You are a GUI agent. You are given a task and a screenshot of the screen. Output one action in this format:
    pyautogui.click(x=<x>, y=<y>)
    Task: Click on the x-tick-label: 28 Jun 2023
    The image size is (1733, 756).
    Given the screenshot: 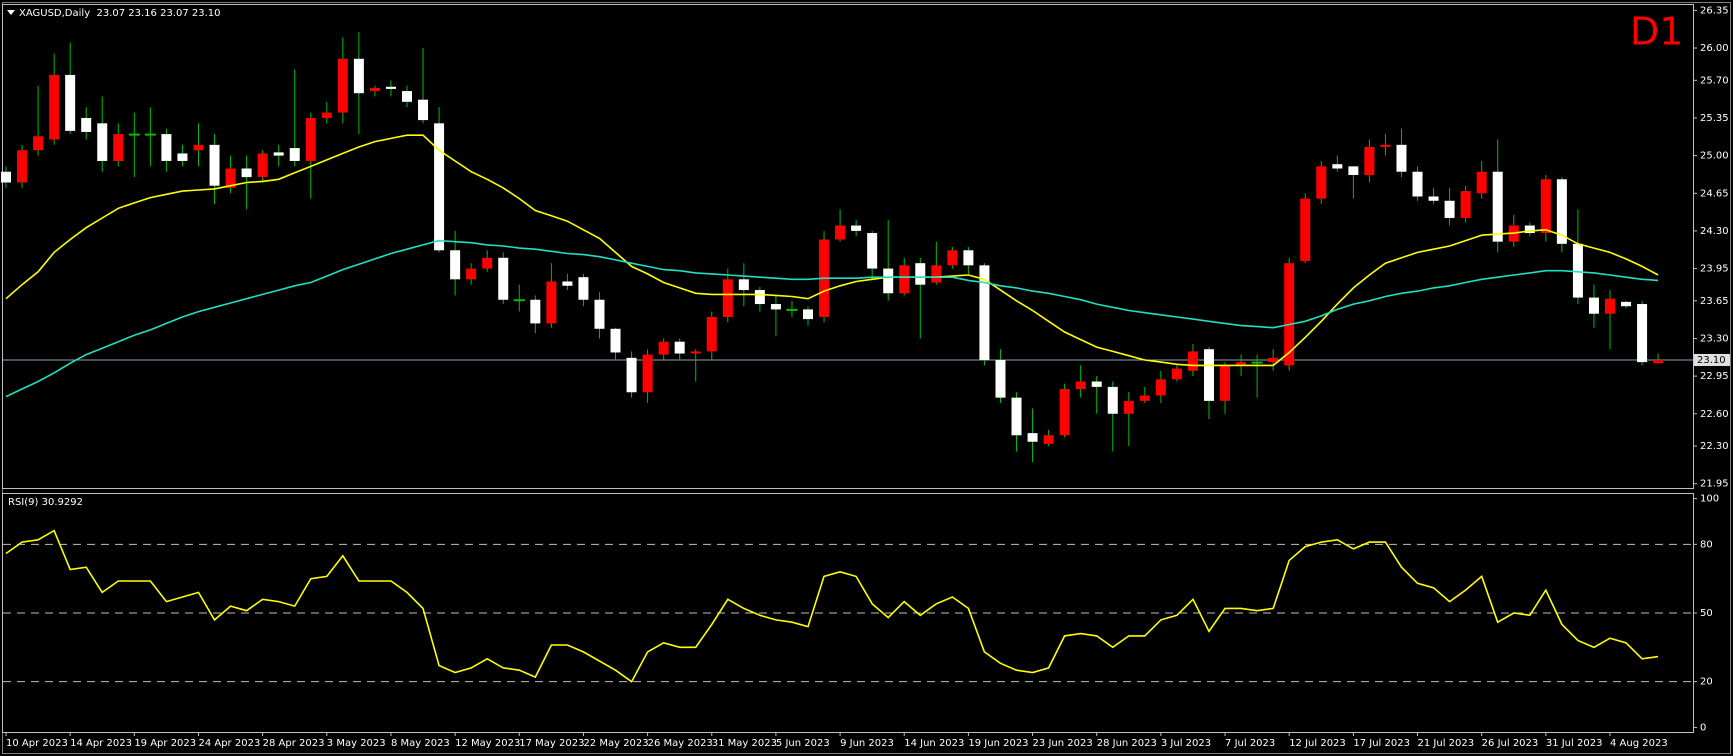 What is the action you would take?
    pyautogui.click(x=1127, y=743)
    